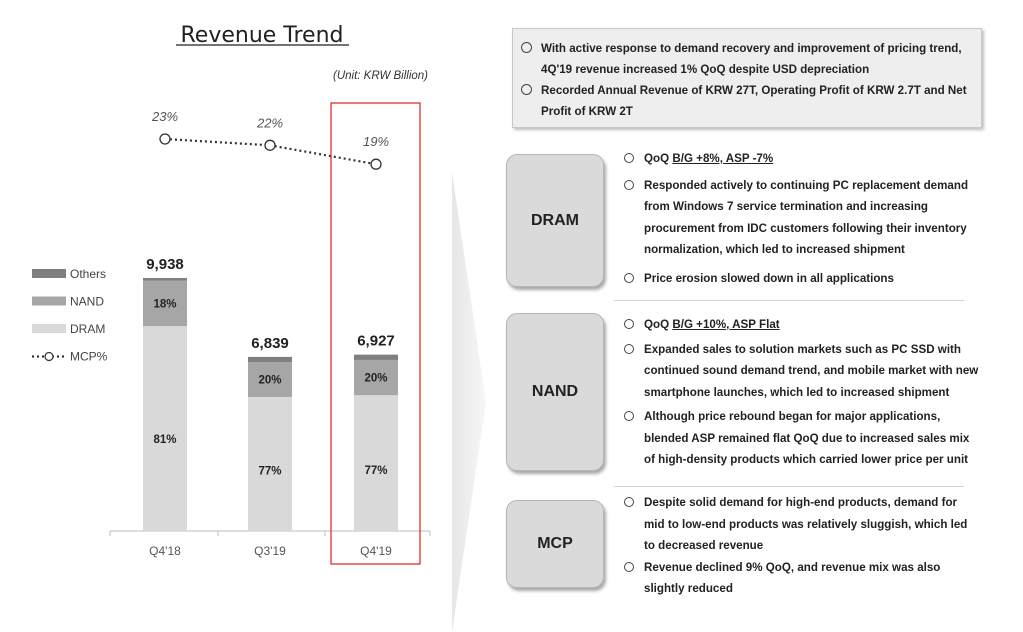  What do you see at coordinates (261, 35) in the screenshot?
I see `chart-title: Revenue Trend` at bounding box center [261, 35].